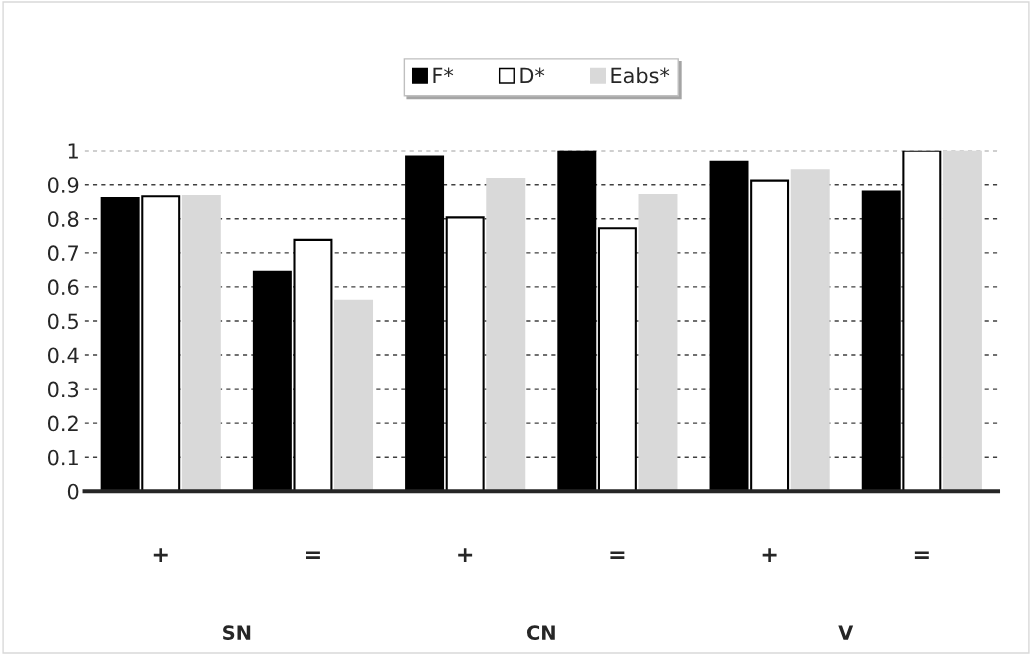  Describe the element at coordinates (63, 185) in the screenshot. I see `y-tick-label: 0.9` at that location.